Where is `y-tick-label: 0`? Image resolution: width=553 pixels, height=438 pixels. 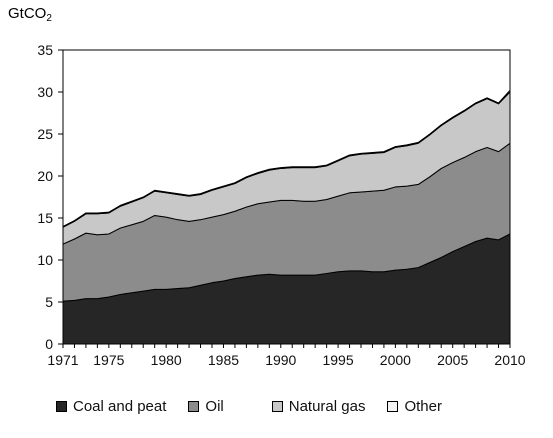 y-tick-label: 0 is located at coordinates (49, 344).